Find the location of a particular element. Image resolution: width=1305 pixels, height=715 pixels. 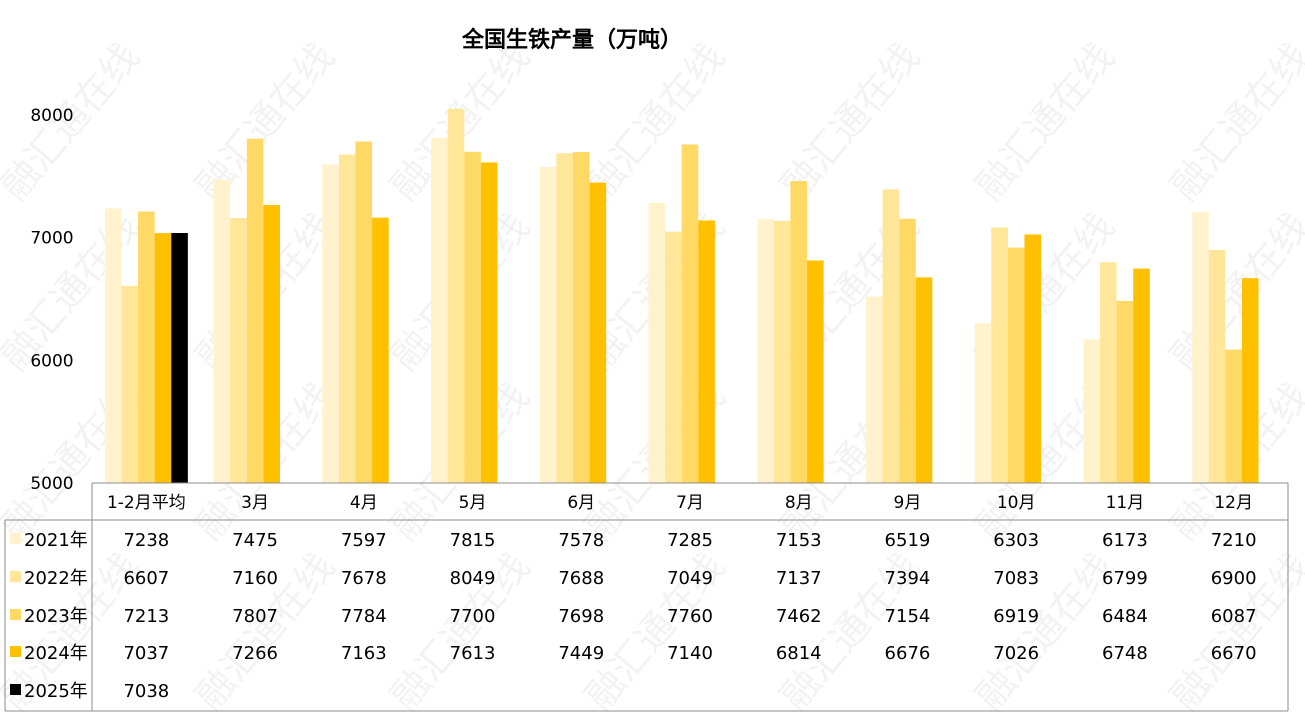

data-label: 6670 is located at coordinates (1234, 653).